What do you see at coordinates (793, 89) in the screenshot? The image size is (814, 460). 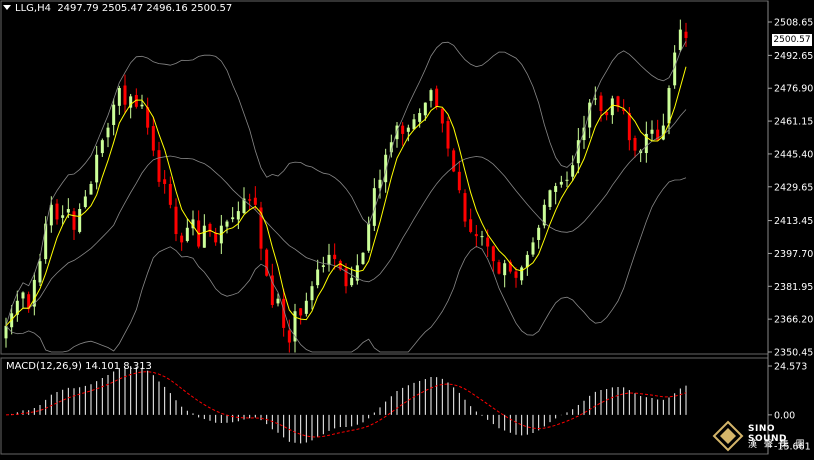 I see `price-tick-label: 2476.90` at bounding box center [793, 89].